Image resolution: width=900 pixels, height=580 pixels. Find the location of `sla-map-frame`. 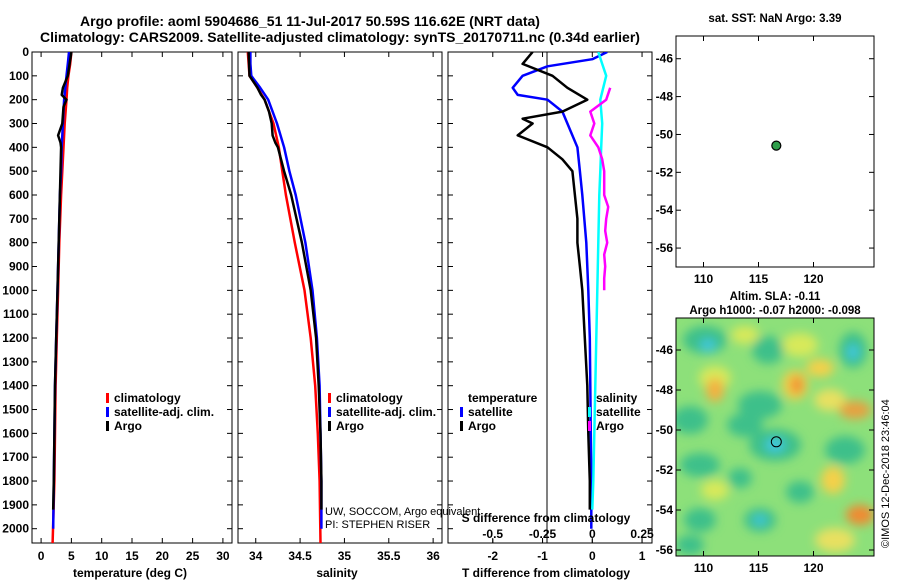

sla-map-frame is located at coordinates (775, 437).